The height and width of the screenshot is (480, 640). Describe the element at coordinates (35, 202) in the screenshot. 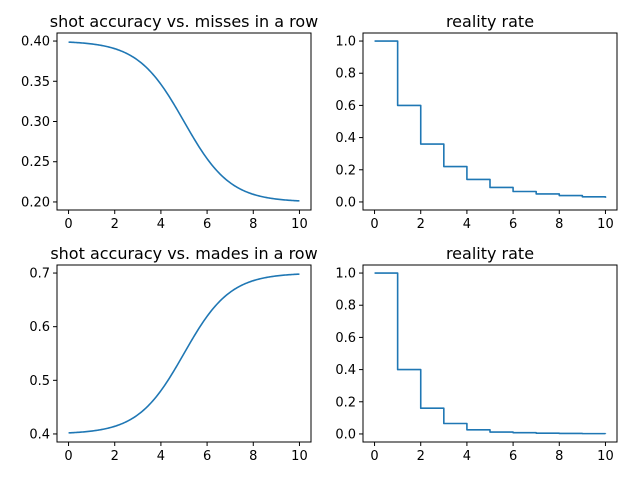

I see `y-tick-label: 0.20` at that location.